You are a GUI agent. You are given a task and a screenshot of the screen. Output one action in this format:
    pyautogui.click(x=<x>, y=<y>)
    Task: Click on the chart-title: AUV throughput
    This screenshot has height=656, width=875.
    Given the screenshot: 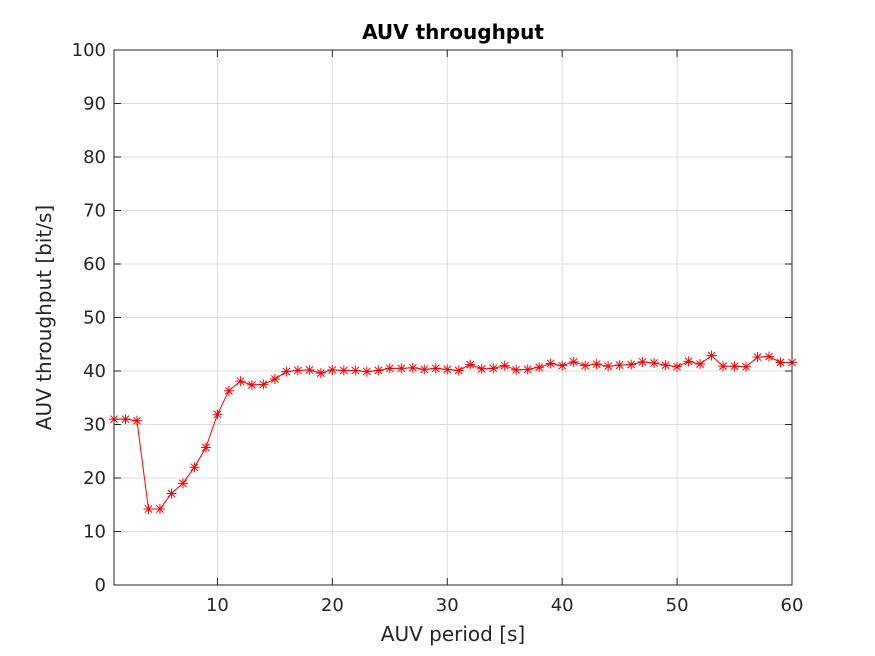 What is the action you would take?
    pyautogui.click(x=453, y=32)
    